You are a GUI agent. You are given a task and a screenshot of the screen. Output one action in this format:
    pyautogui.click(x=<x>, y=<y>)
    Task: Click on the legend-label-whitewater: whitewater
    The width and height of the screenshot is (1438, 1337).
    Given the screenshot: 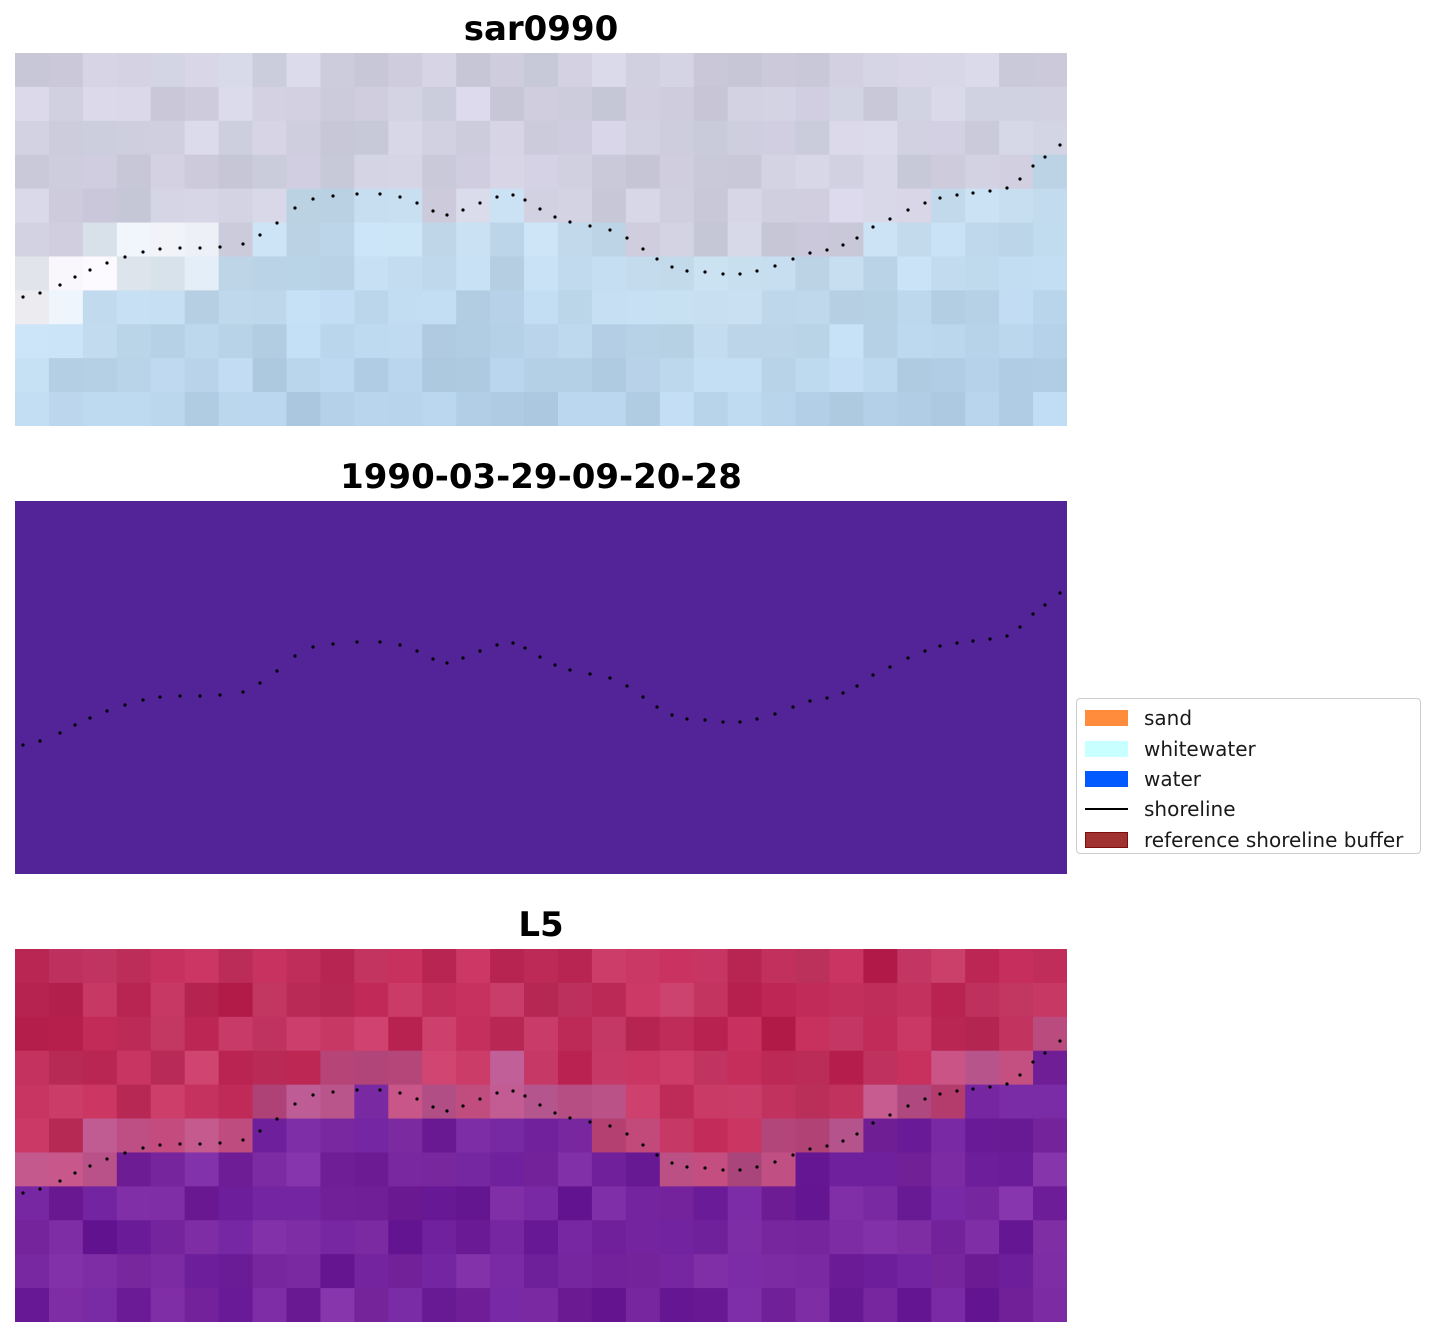 What is the action you would take?
    pyautogui.click(x=1200, y=748)
    